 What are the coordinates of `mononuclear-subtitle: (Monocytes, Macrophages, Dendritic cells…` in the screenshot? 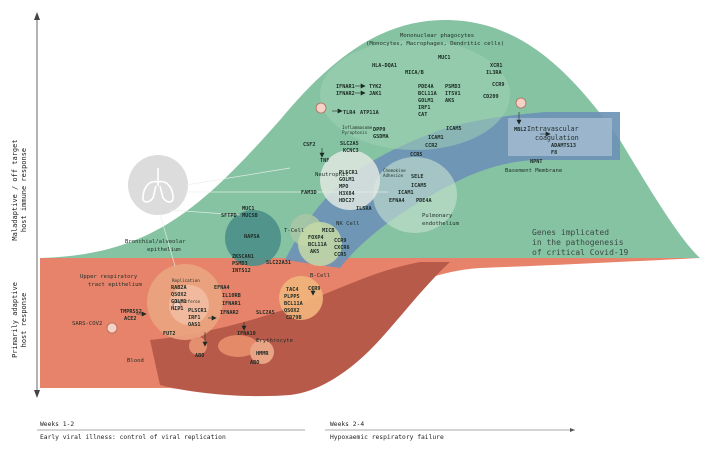 It's located at (435, 44).